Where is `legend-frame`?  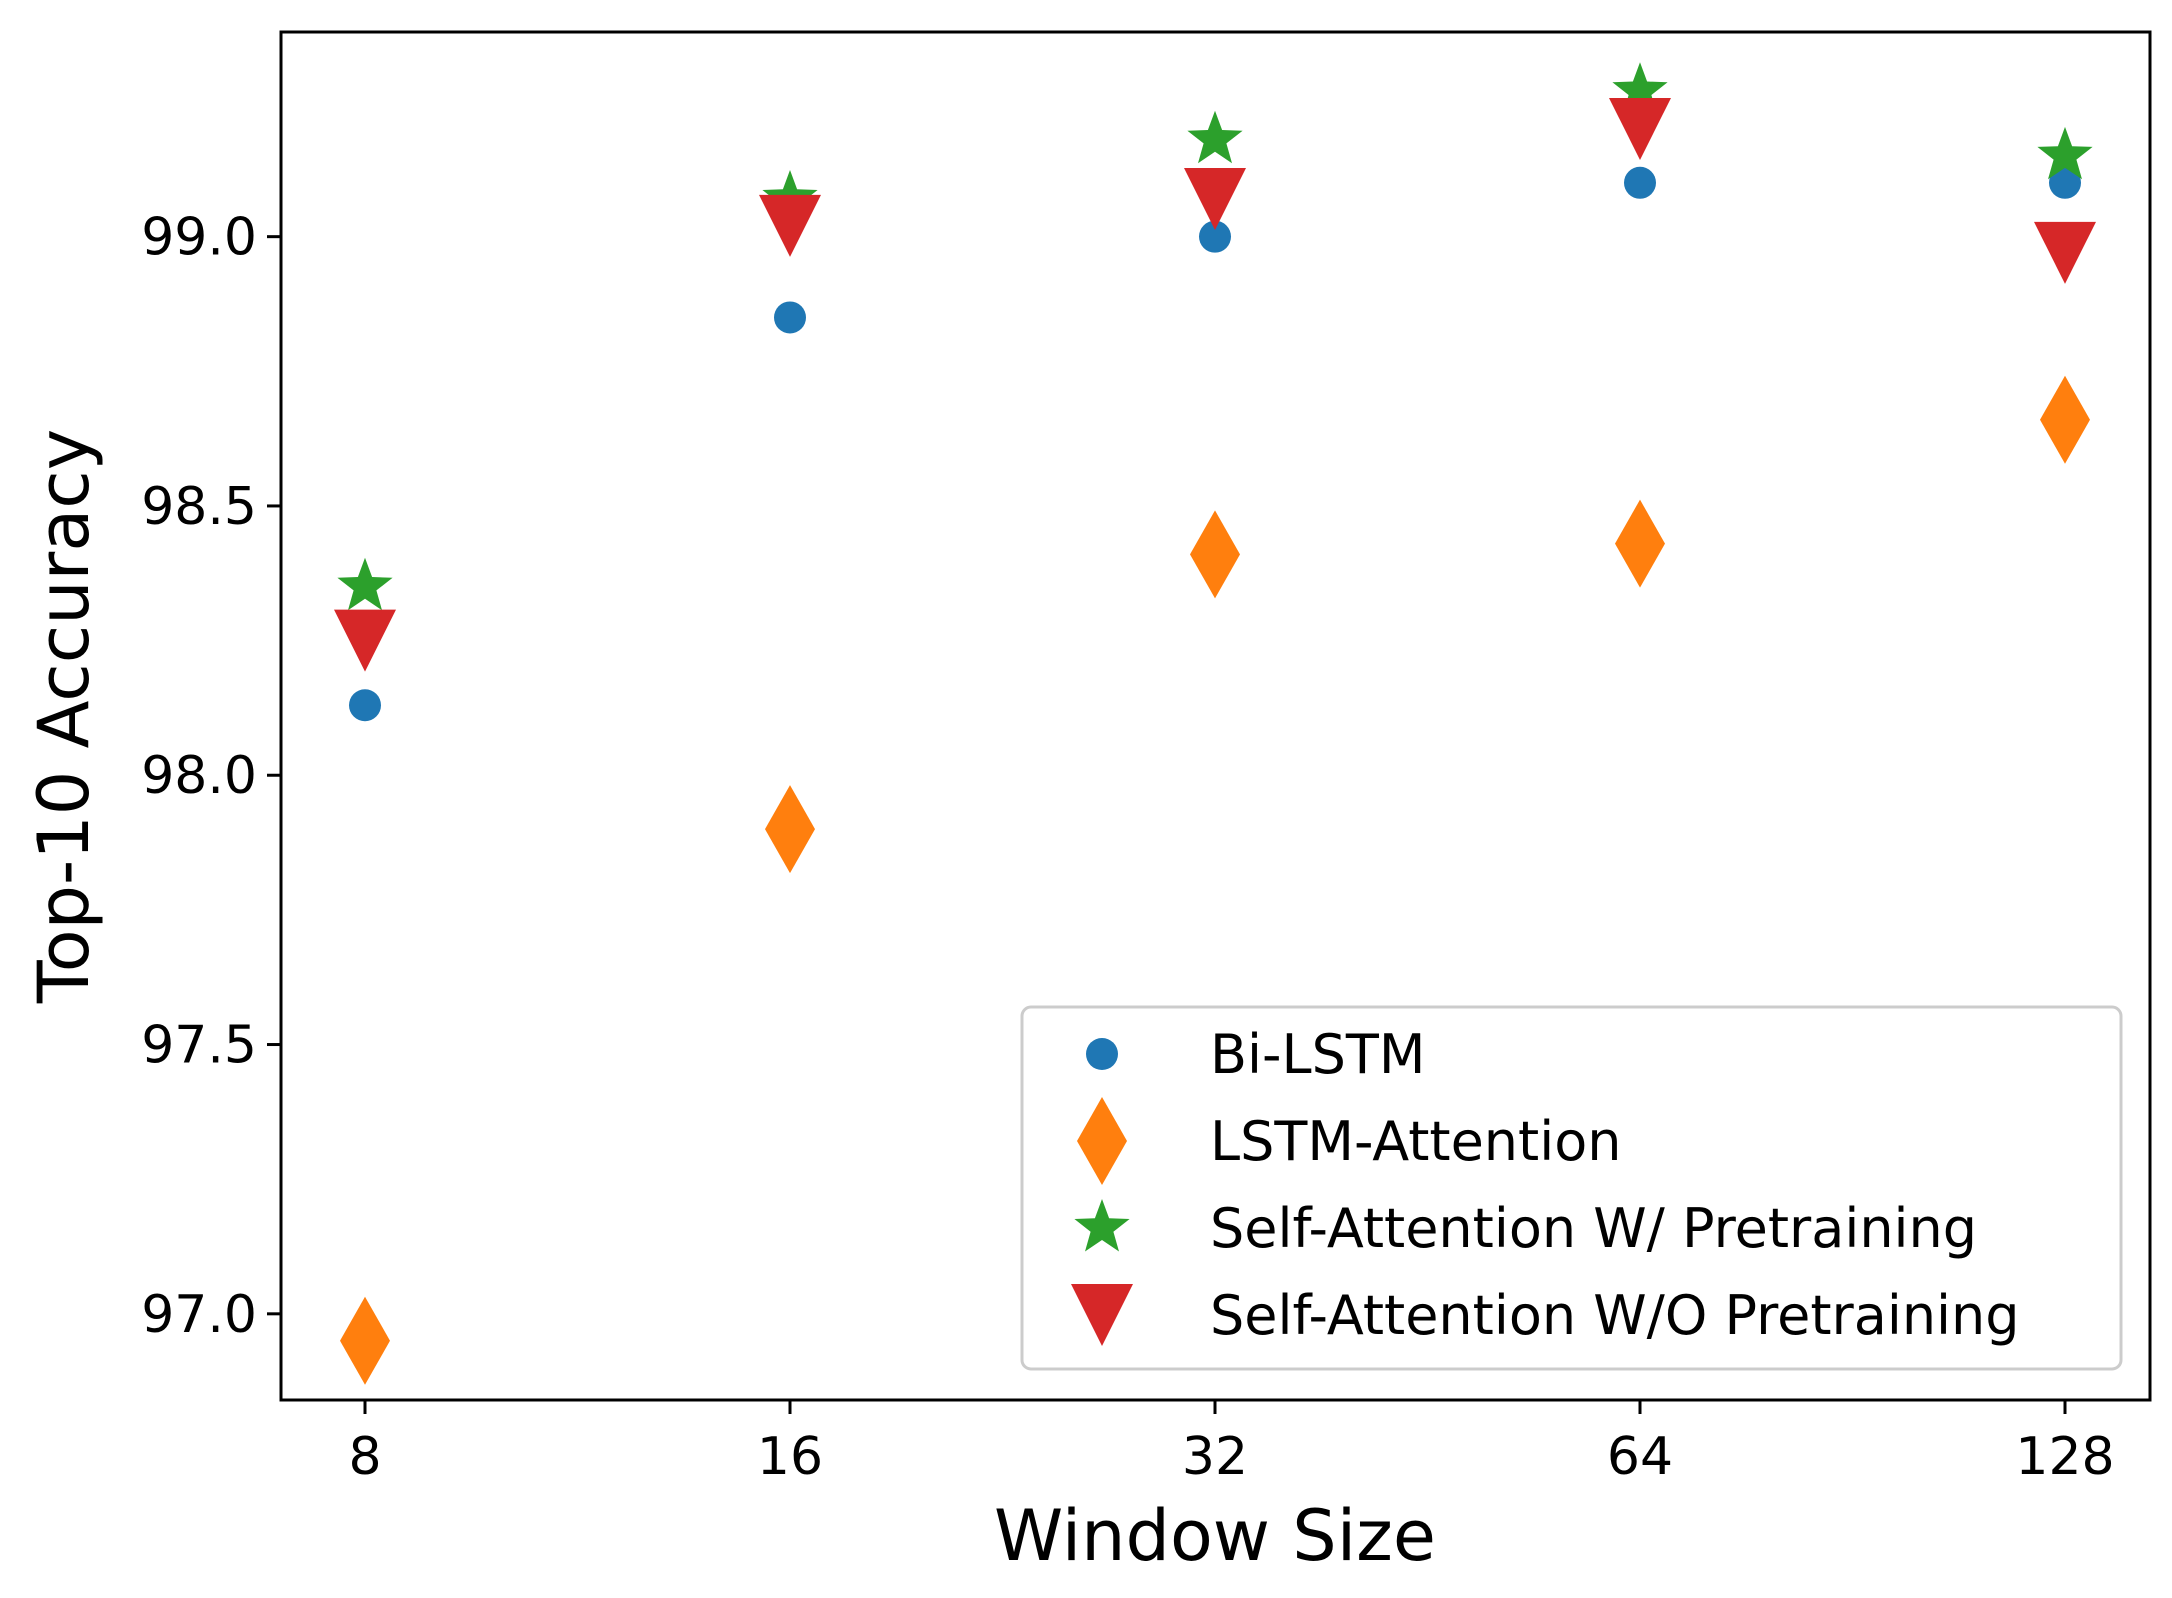
legend-frame is located at coordinates (1571, 1188).